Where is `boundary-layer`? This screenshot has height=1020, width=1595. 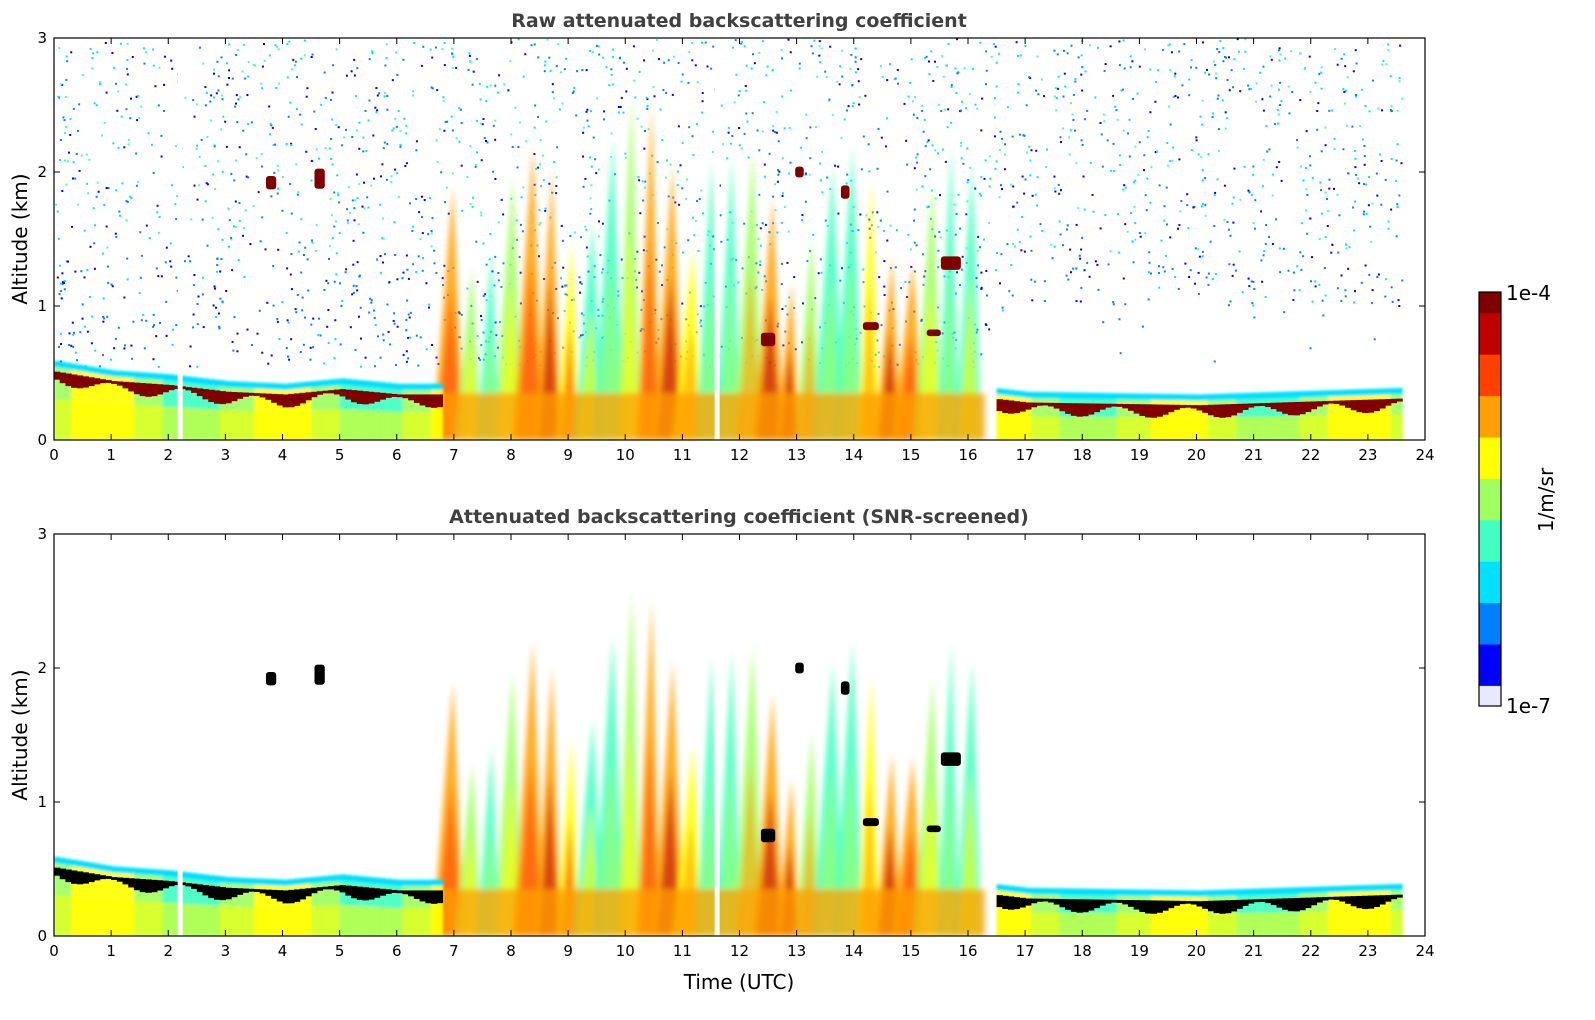
boundary-layer is located at coordinates (728, 400).